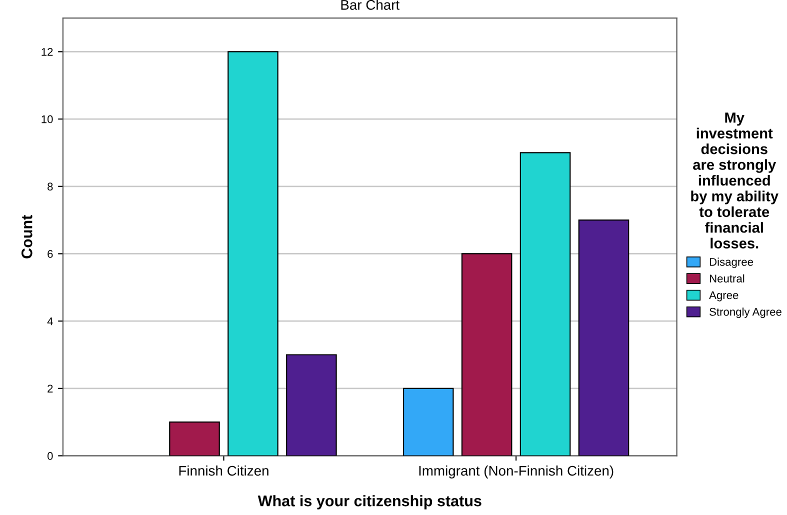  What do you see at coordinates (223, 470) in the screenshot?
I see `x-tick-label: Finnish Citizen` at bounding box center [223, 470].